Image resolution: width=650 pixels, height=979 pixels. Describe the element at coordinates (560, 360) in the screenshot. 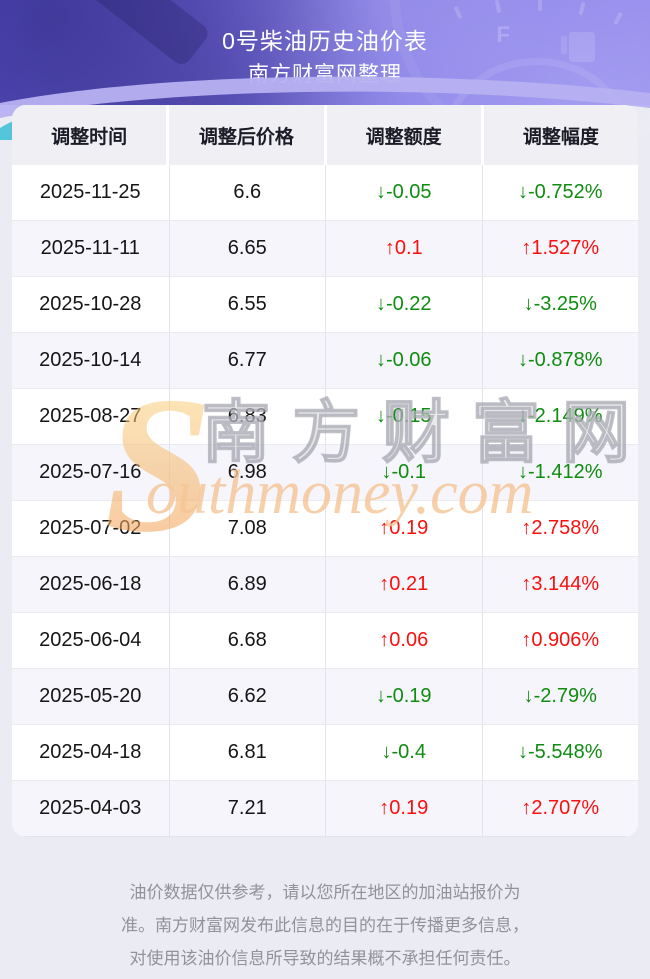

I see `pct-cell: ↓-0.878%` at that location.